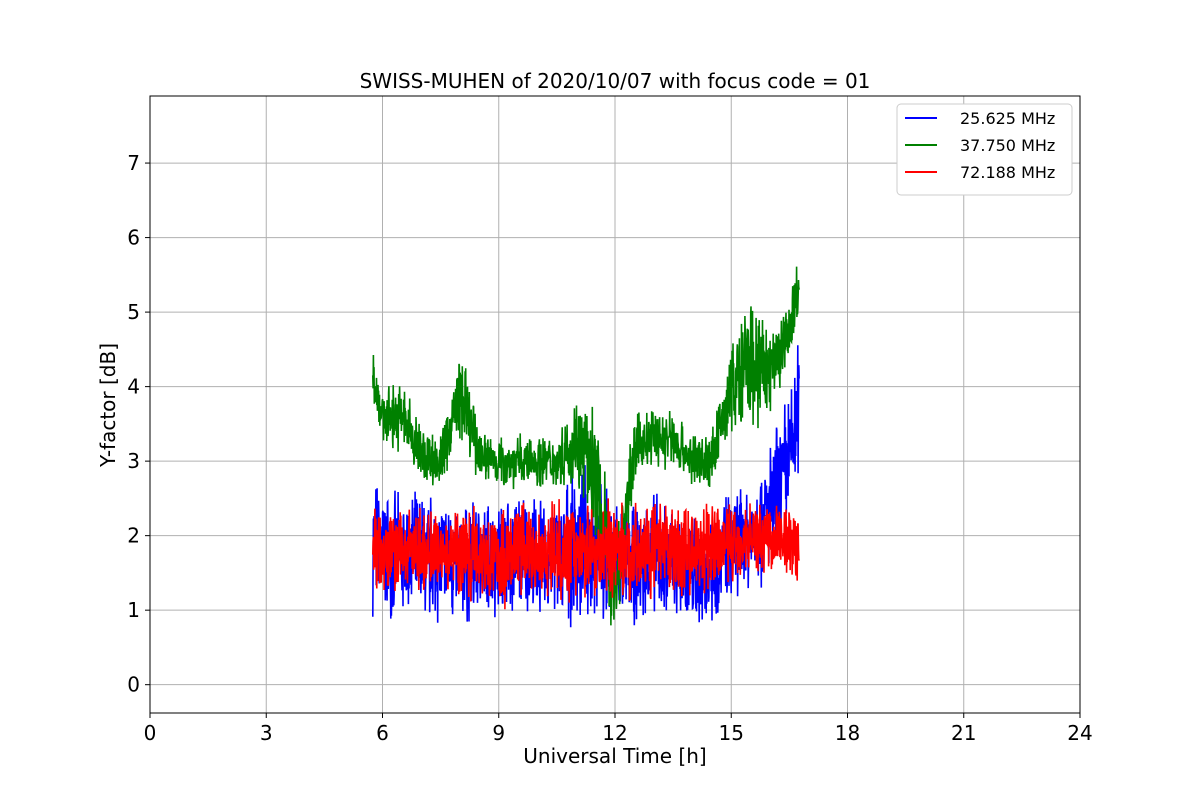 This screenshot has width=1200, height=800. What do you see at coordinates (133, 312) in the screenshot?
I see `y-tick-label: 5` at bounding box center [133, 312].